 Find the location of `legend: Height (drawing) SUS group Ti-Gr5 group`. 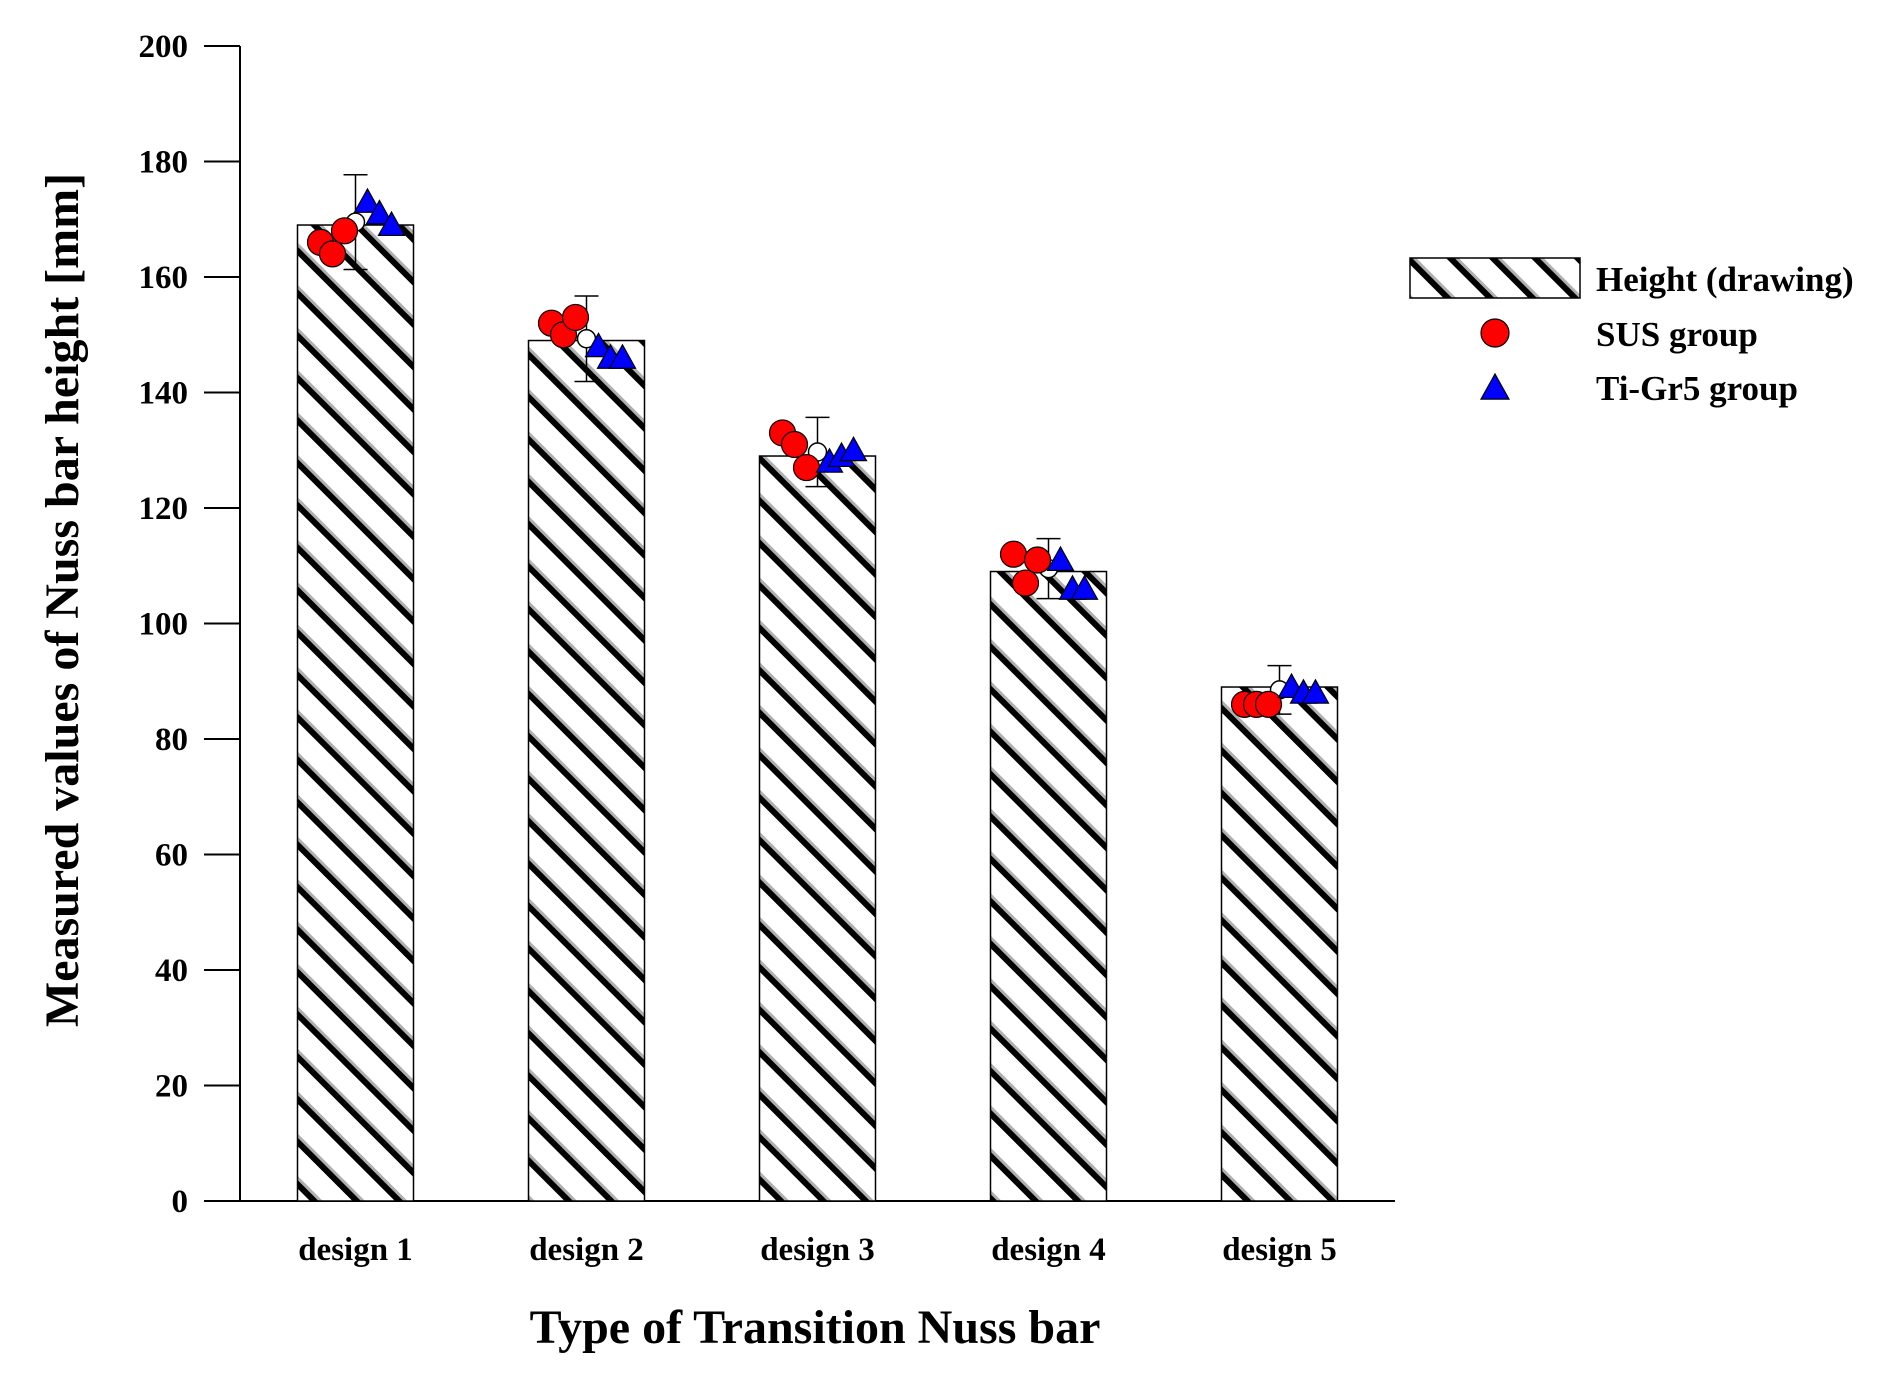

legend: Height (drawing) SUS group Ti-Gr5 group is located at coordinates (1631, 332).